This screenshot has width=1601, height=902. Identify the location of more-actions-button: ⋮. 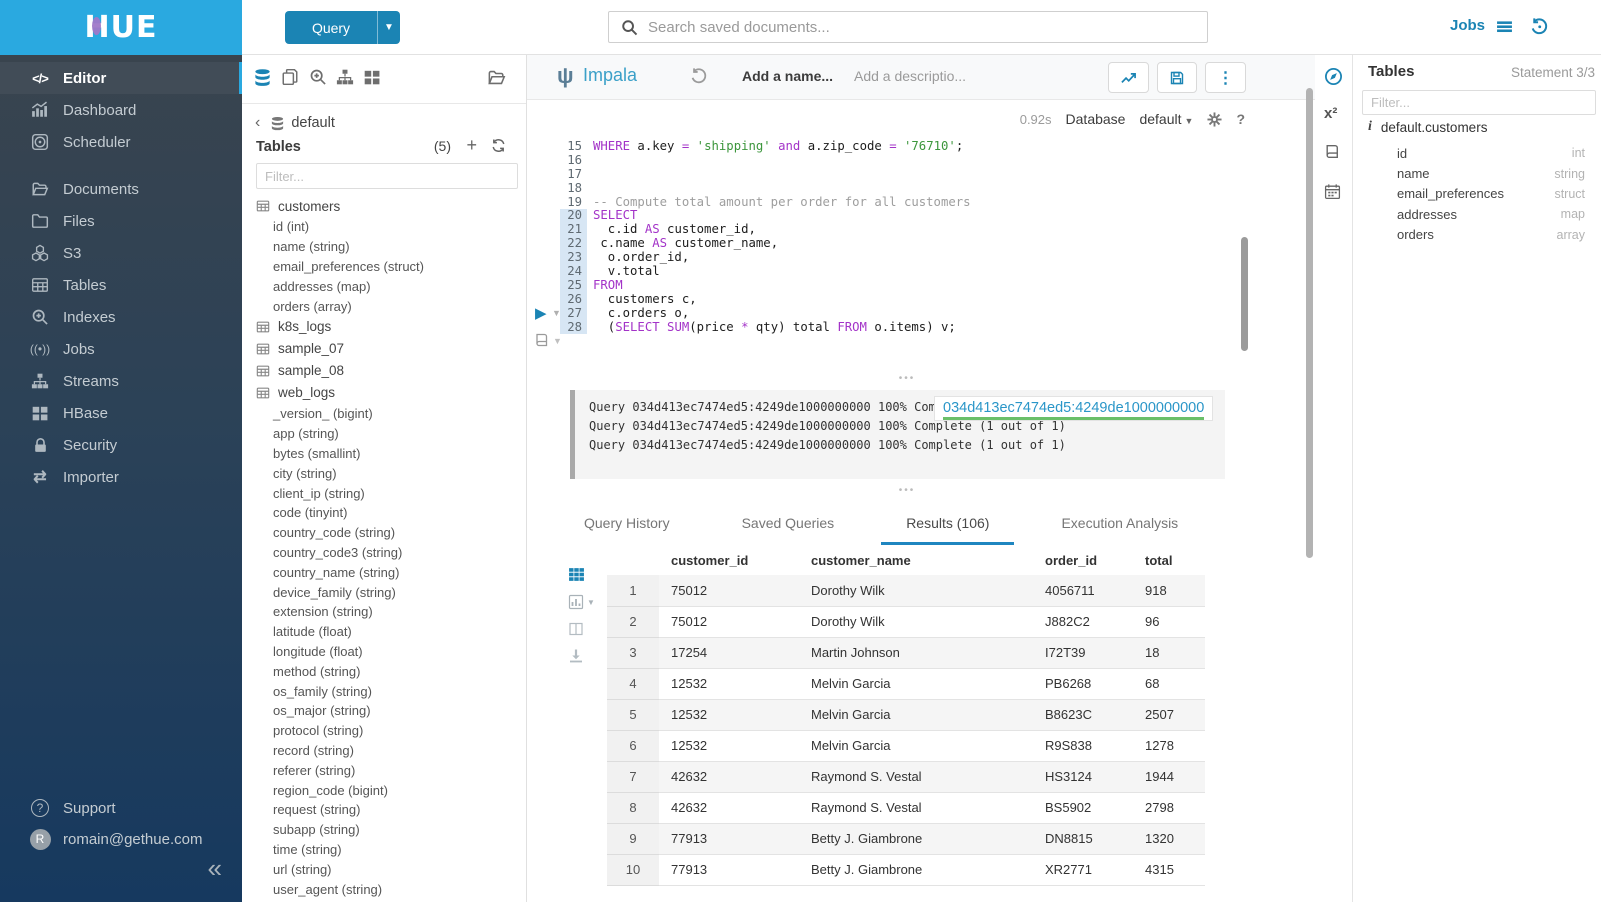
(1225, 77).